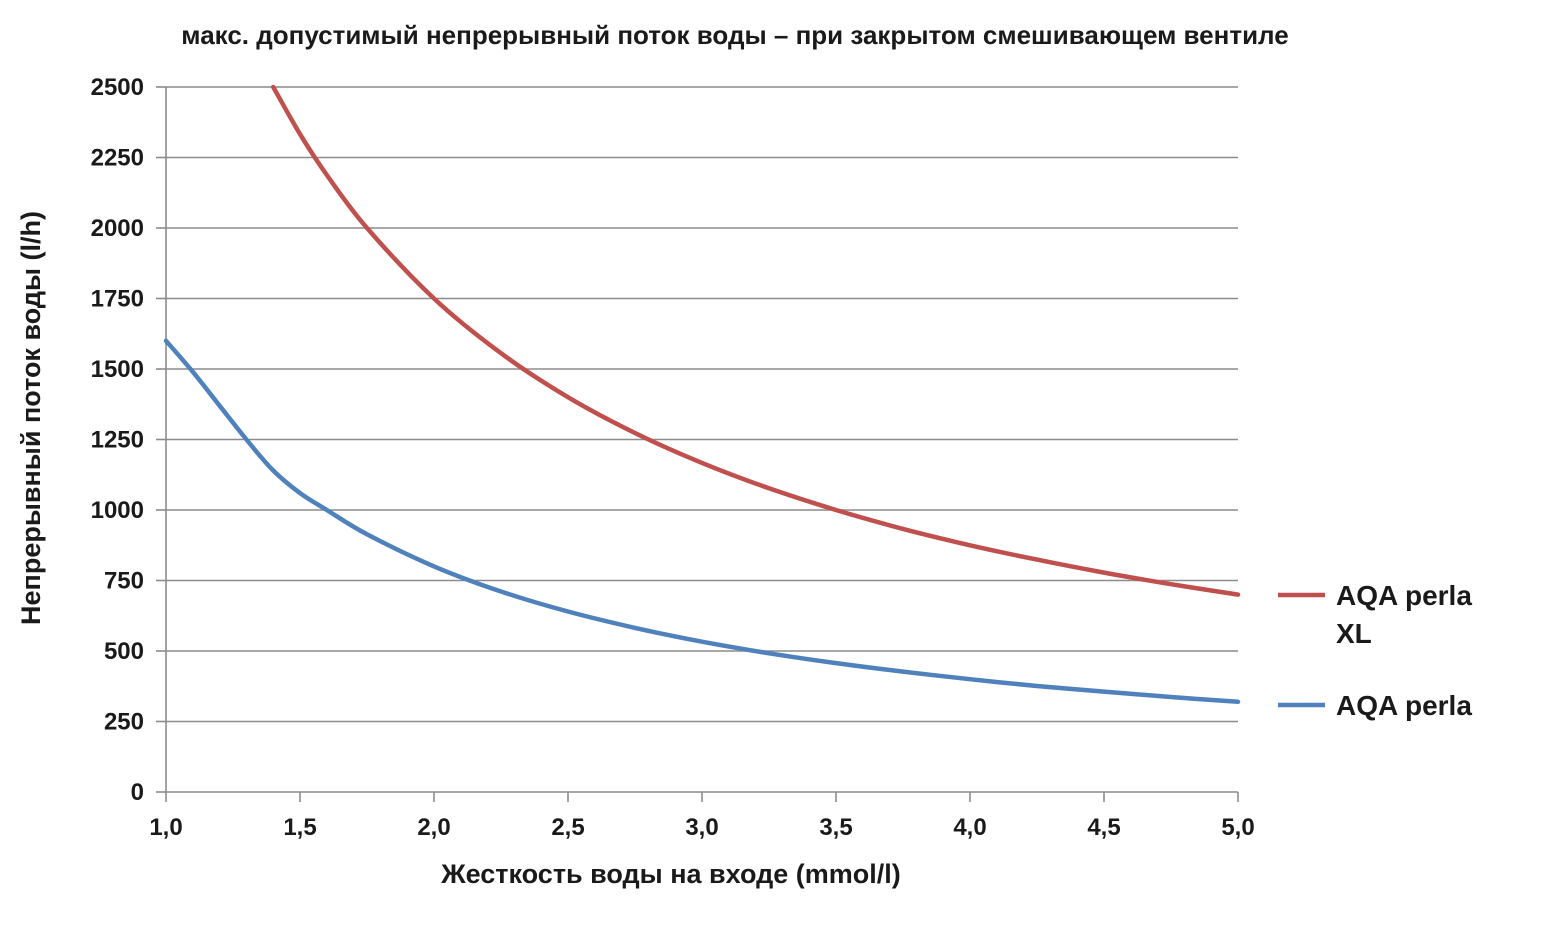  What do you see at coordinates (117, 440) in the screenshot?
I see `y-tick-label: 1250` at bounding box center [117, 440].